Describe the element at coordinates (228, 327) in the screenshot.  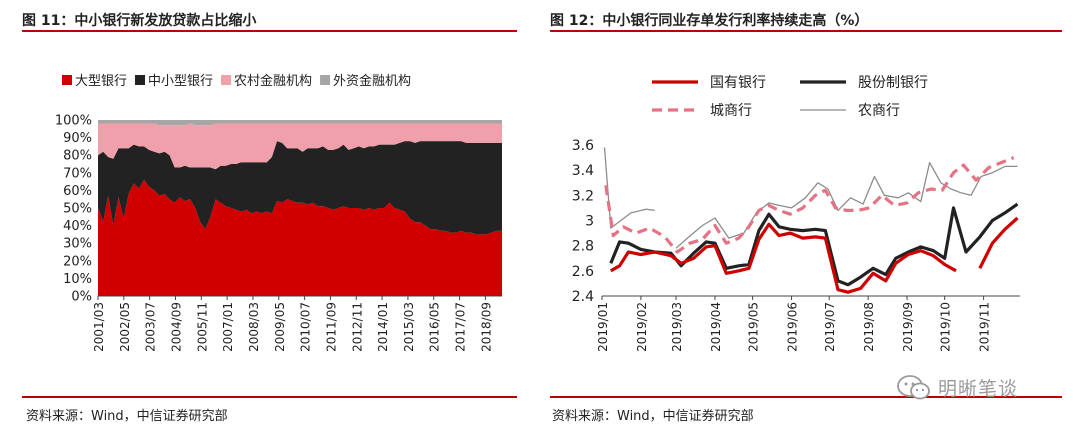
I see `x-tick-label-5: 2007/01` at that location.